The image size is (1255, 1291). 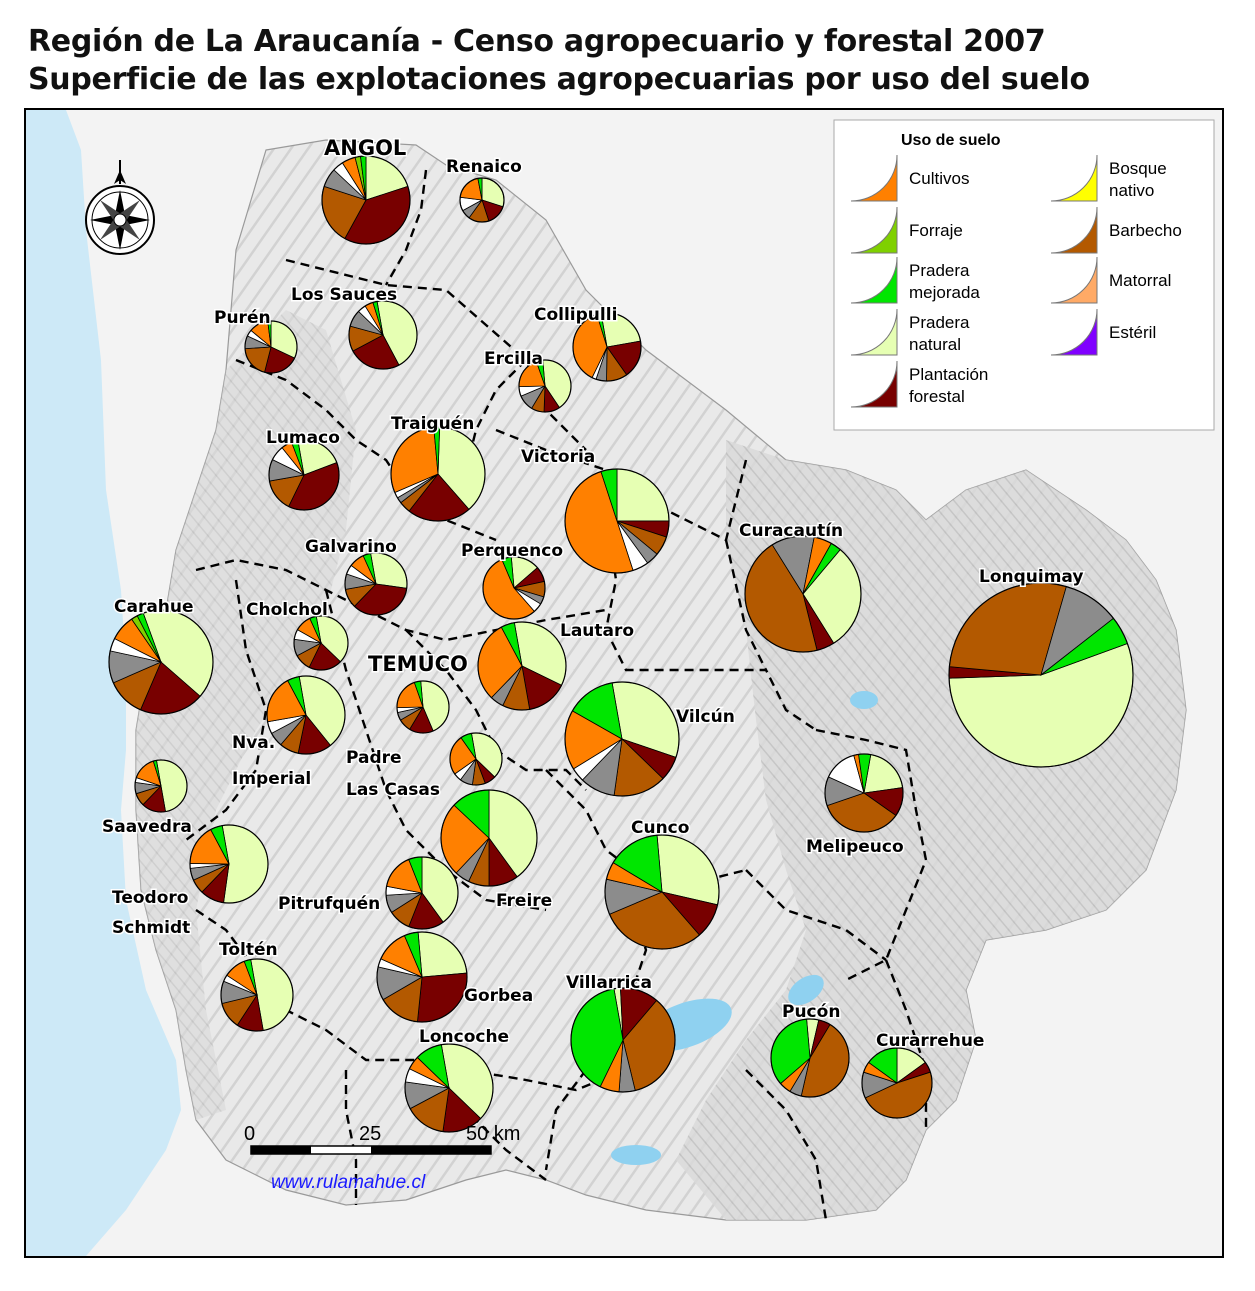 What do you see at coordinates (948, 374) in the screenshot?
I see `legend-label: Plantación` at bounding box center [948, 374].